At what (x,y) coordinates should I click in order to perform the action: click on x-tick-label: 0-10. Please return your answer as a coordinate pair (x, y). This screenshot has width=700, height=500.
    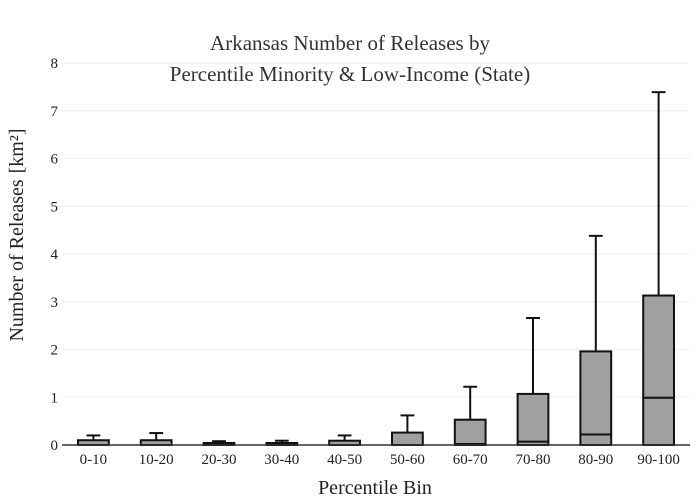
    Looking at the image, I should click on (94, 460).